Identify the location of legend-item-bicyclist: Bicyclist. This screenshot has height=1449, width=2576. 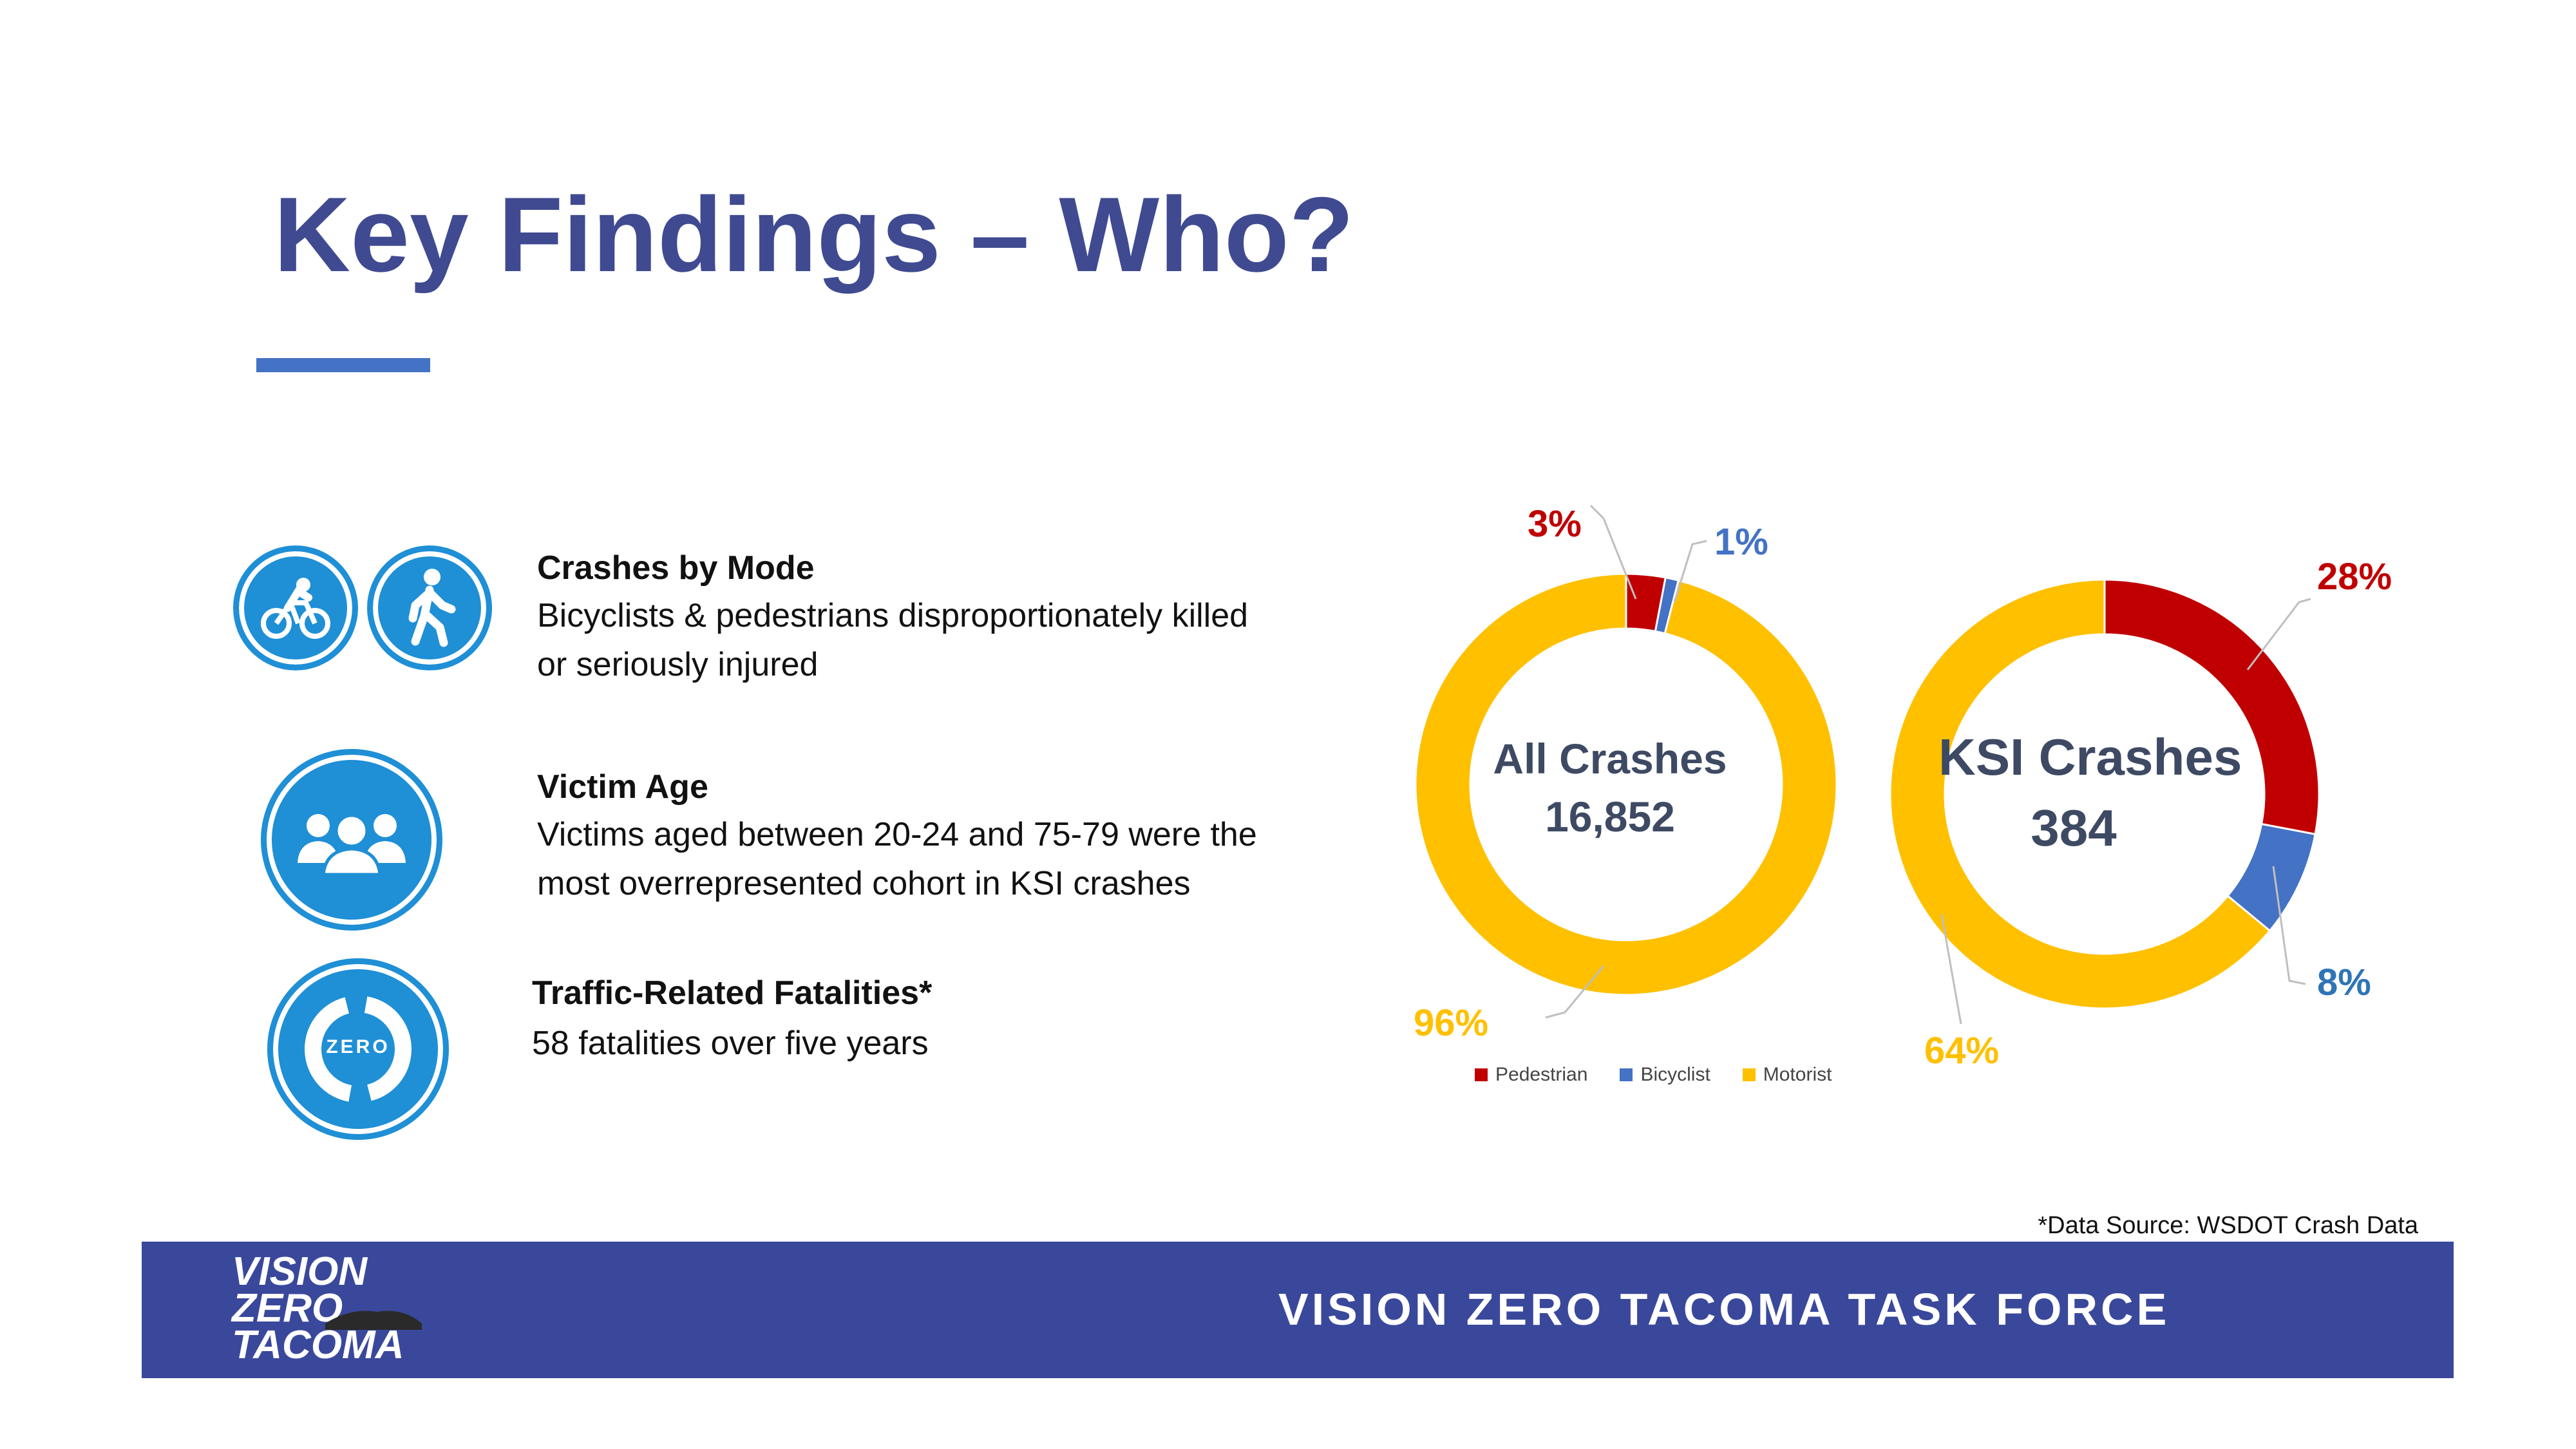
(1665, 1075).